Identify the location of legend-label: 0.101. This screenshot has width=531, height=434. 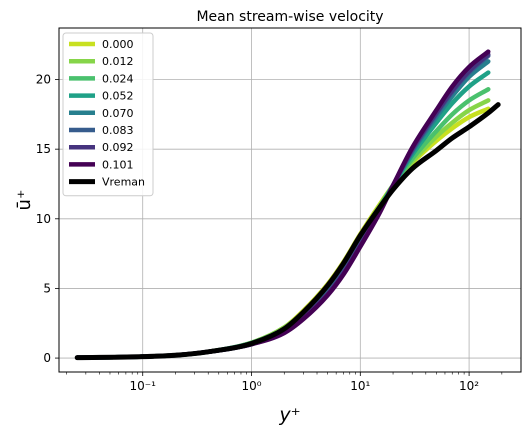
(118, 164).